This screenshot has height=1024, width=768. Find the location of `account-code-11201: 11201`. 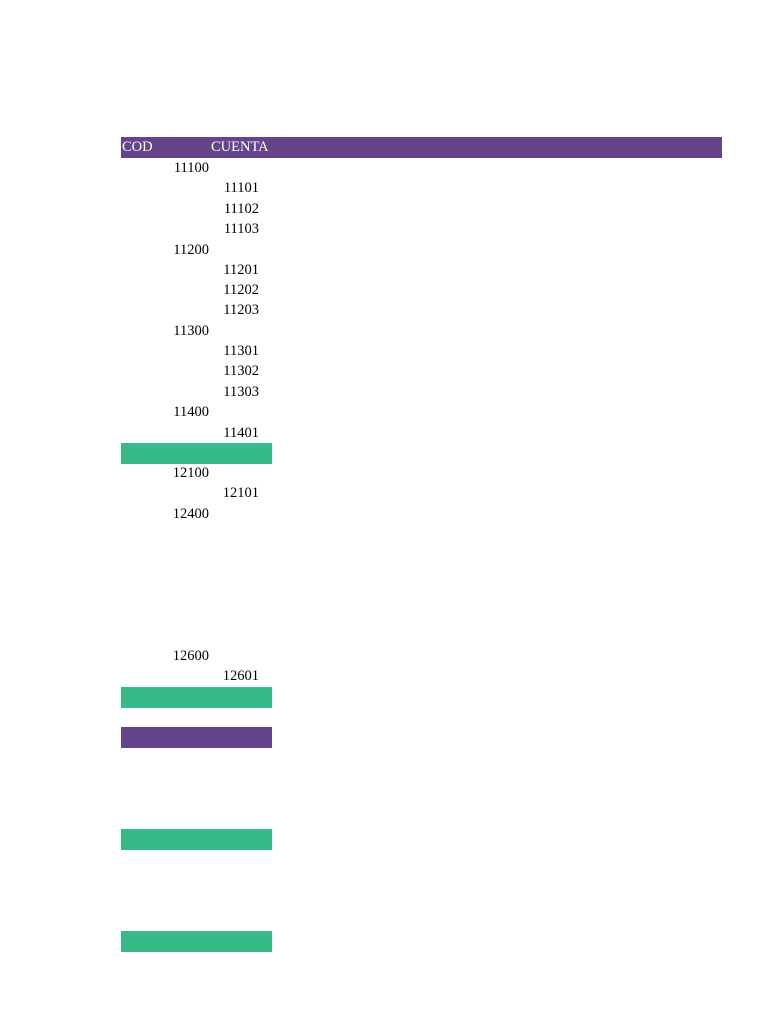

account-code-11201: 11201 is located at coordinates (241, 270).